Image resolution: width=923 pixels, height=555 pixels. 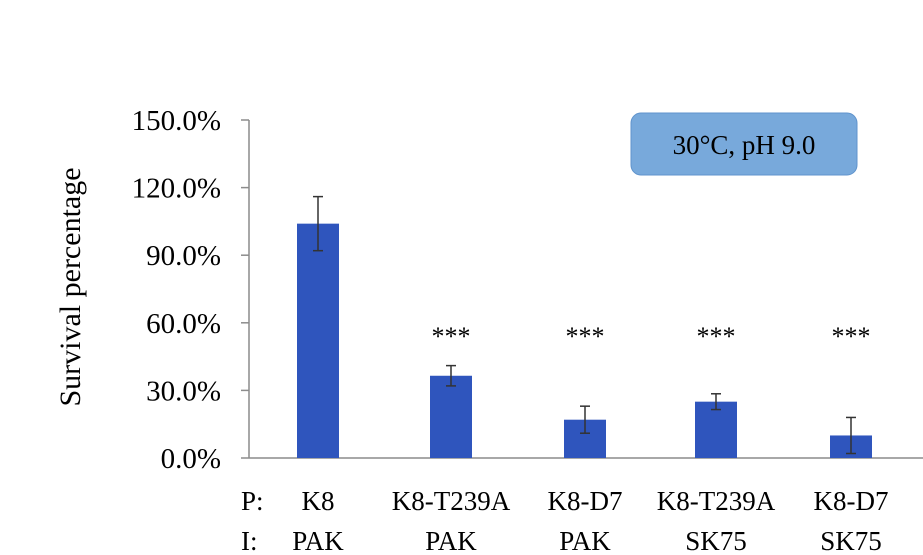 I want to click on y-tick-label: 60.0%, so click(x=183, y=324).